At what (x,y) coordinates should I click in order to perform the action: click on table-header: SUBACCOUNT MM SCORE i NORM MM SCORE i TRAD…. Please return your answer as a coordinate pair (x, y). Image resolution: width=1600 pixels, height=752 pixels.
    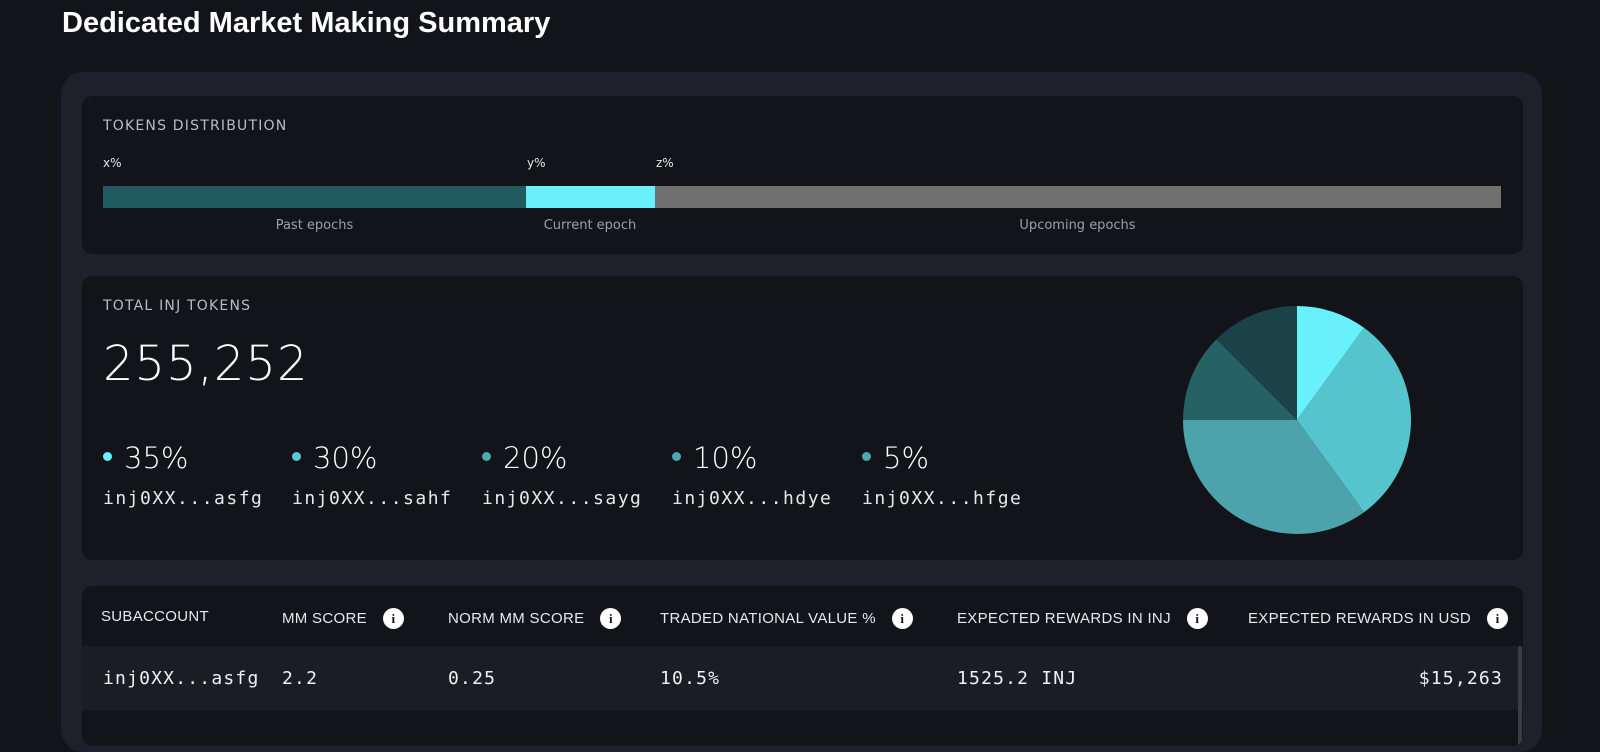
    Looking at the image, I should click on (802, 616).